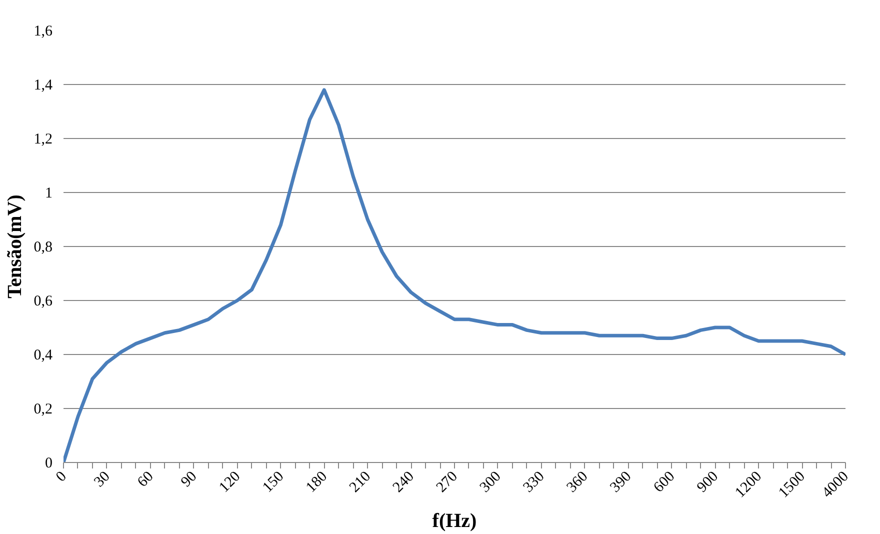  Describe the element at coordinates (230, 482) in the screenshot. I see `x-tick-label: 120` at that location.